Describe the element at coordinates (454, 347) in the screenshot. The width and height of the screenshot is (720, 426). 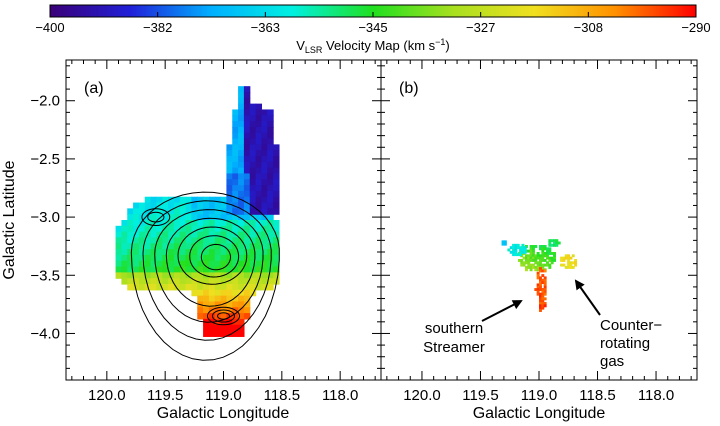
I see `annotation-line: Streamer` at that location.